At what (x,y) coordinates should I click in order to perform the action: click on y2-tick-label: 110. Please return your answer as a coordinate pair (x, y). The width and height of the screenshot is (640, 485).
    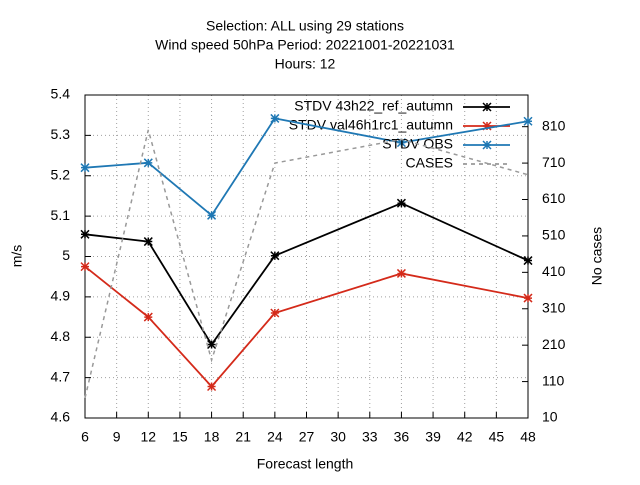
    Looking at the image, I should click on (553, 380).